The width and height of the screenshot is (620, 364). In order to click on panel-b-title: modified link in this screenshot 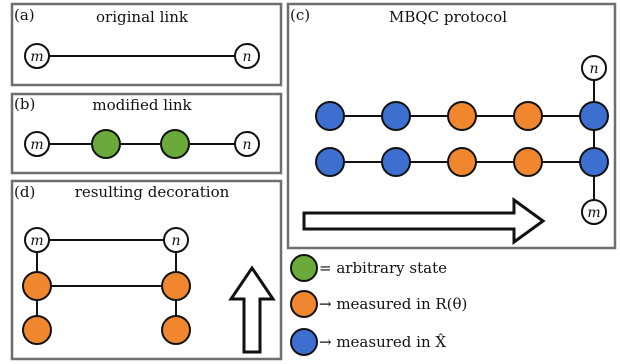, I will do `click(142, 105)`.